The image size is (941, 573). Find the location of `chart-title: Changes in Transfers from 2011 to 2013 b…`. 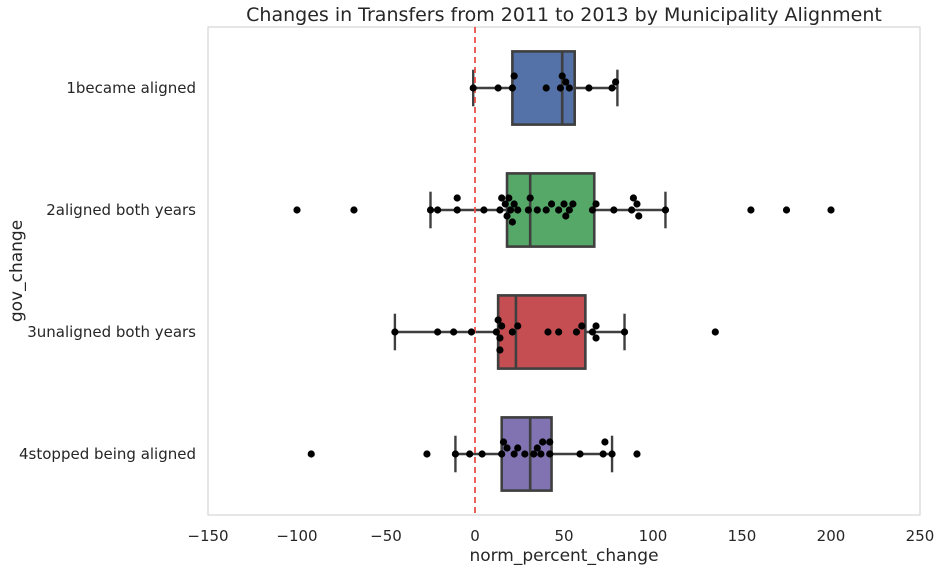

chart-title: Changes in Transfers from 2011 to 2013 b… is located at coordinates (564, 15).